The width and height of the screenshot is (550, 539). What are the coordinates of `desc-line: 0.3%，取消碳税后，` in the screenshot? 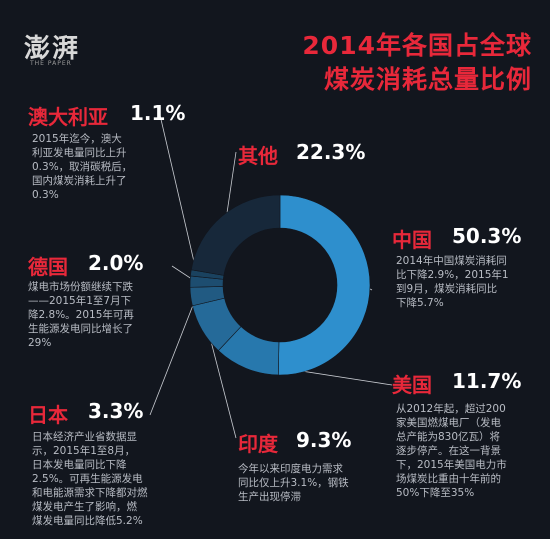 It's located at (82, 167).